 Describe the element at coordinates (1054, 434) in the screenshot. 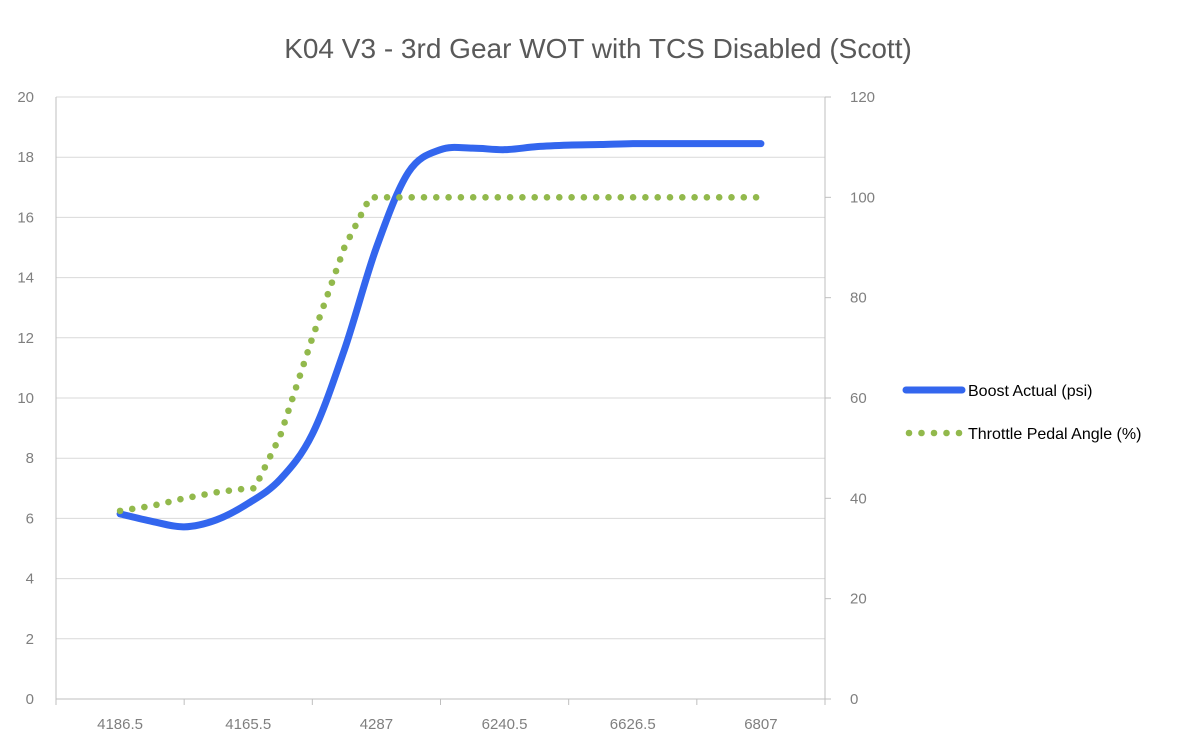

I see `legend-label: Throttle Pedal Angle (%)` at that location.